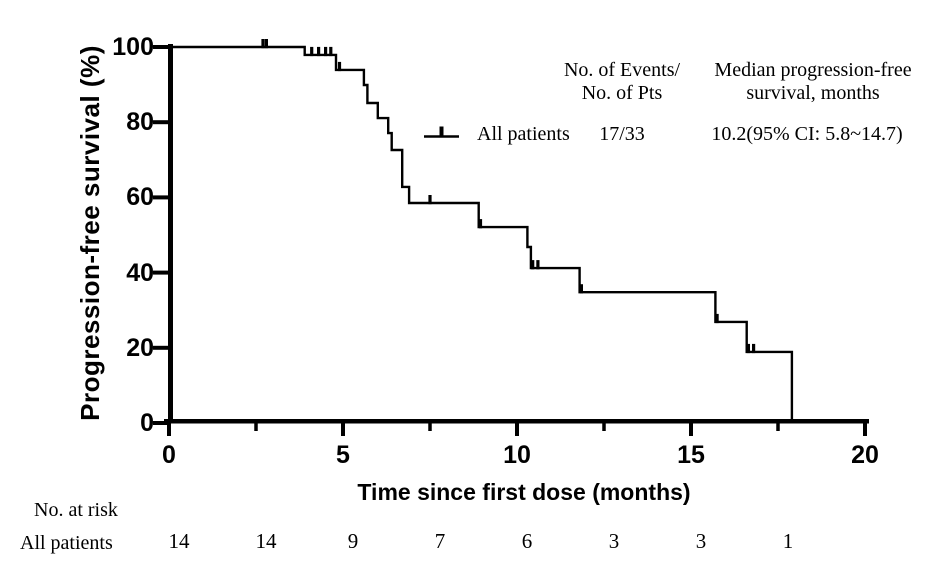  What do you see at coordinates (140, 272) in the screenshot?
I see `y-tick-label: 40` at bounding box center [140, 272].